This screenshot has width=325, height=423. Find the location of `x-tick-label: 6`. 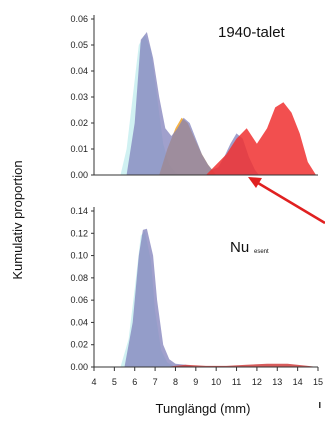

x-tick-label: 6 is located at coordinates (134, 382).